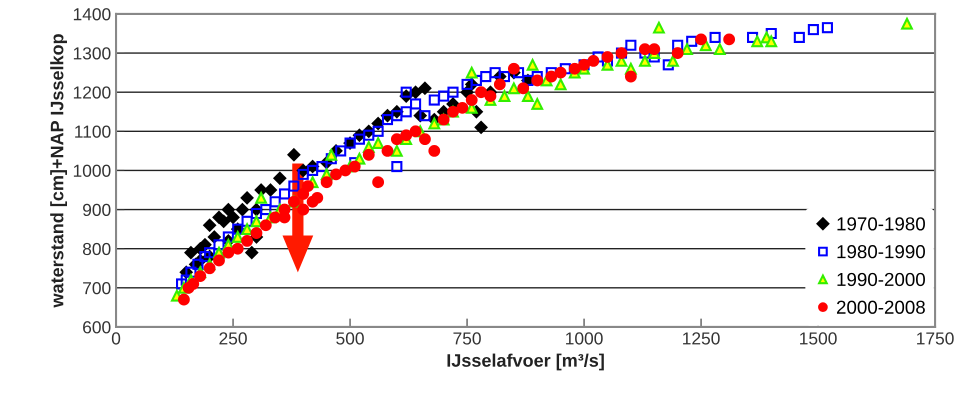 Image resolution: width=971 pixels, height=410 pixels. What do you see at coordinates (96, 327) in the screenshot?
I see `y-tick-label: 600` at bounding box center [96, 327].